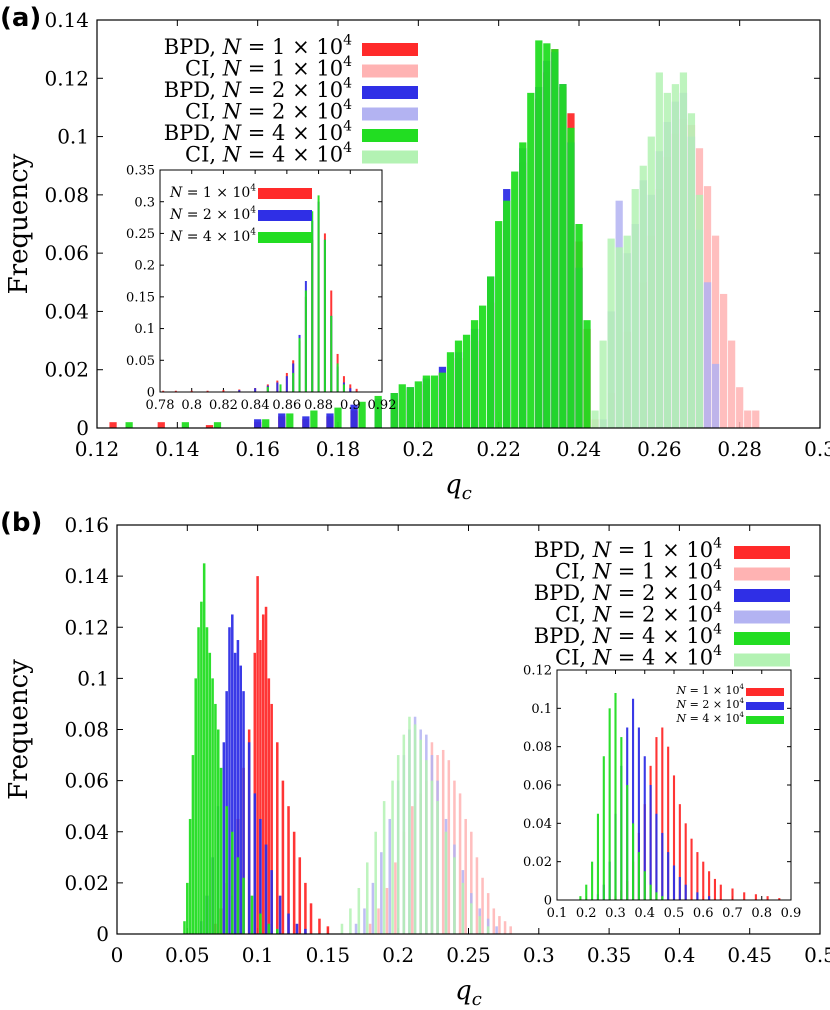  I want to click on y-tick-label: 0.25, so click(140, 234).